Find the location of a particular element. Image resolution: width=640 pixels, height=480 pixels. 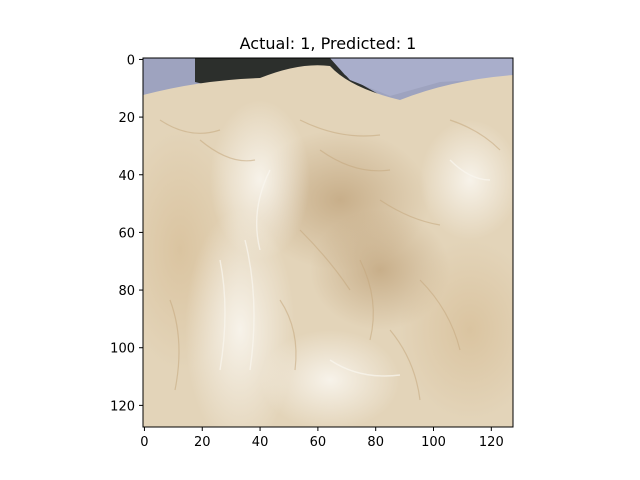

x-tick-label: 0 is located at coordinates (144, 442).